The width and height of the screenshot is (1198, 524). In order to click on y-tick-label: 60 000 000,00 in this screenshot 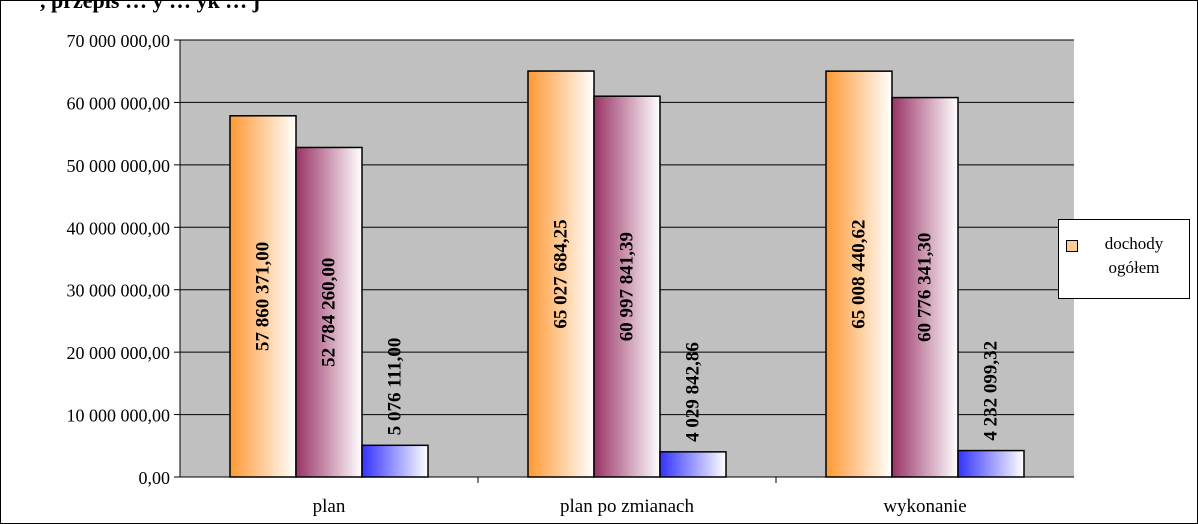, I will do `click(119, 103)`.